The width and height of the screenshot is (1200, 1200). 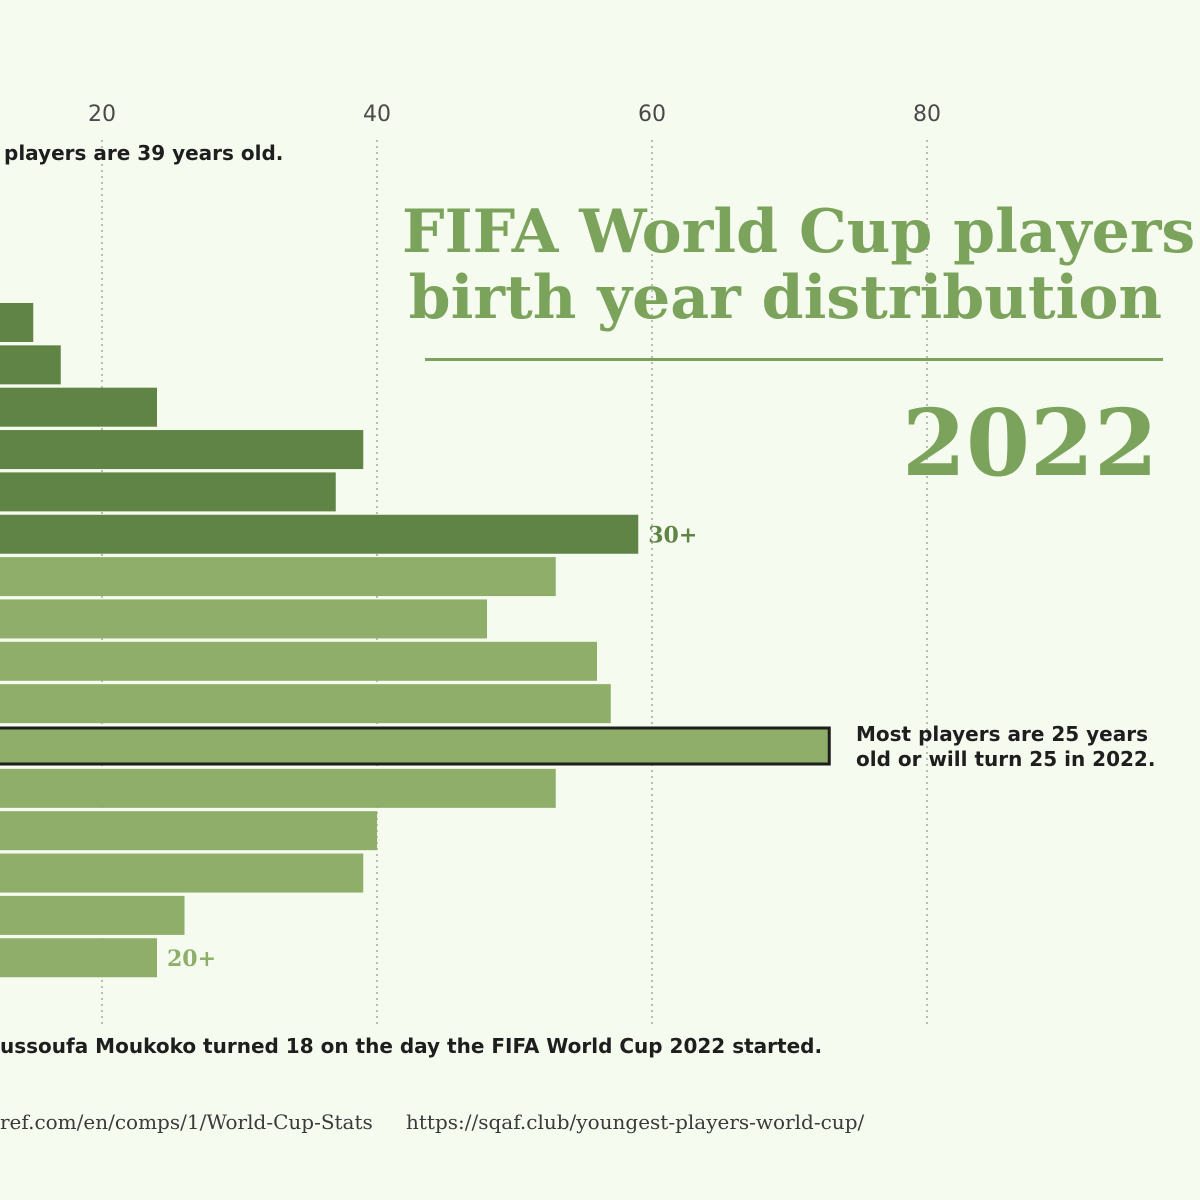 What do you see at coordinates (1029, 443) in the screenshot?
I see `title-year: 2022` at bounding box center [1029, 443].